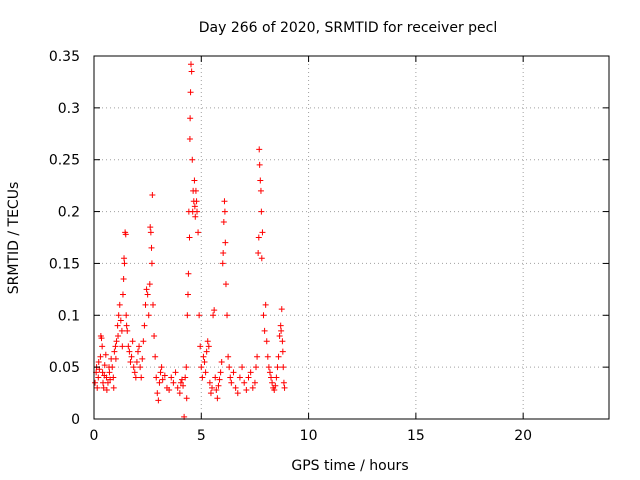 The width and height of the screenshot is (640, 480). I want to click on y-tick-labels: 0 0.05 0.1 0.15 0.2 0.25 0.3 0.35, so click(64, 238).